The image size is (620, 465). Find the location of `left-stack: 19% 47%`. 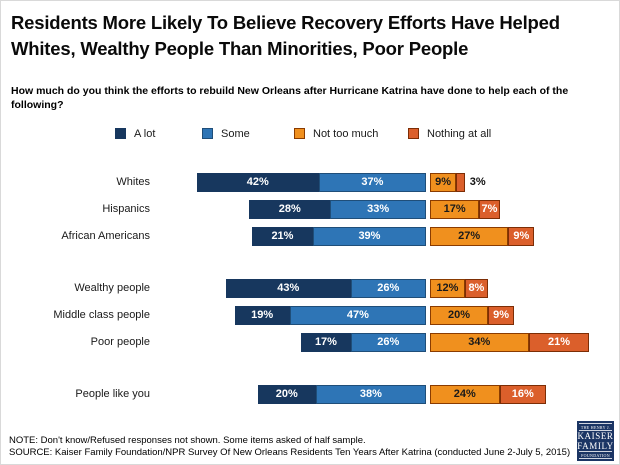

left-stack: 19% 47% is located at coordinates (330, 315).